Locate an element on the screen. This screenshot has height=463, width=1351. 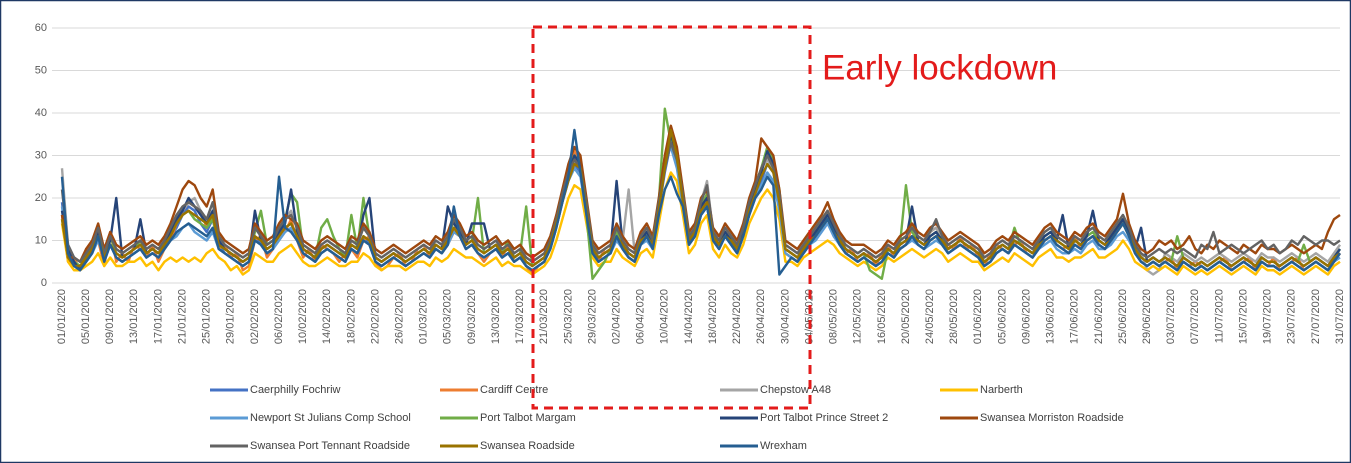
legend-label: Port Talbot Margam is located at coordinates (528, 418).